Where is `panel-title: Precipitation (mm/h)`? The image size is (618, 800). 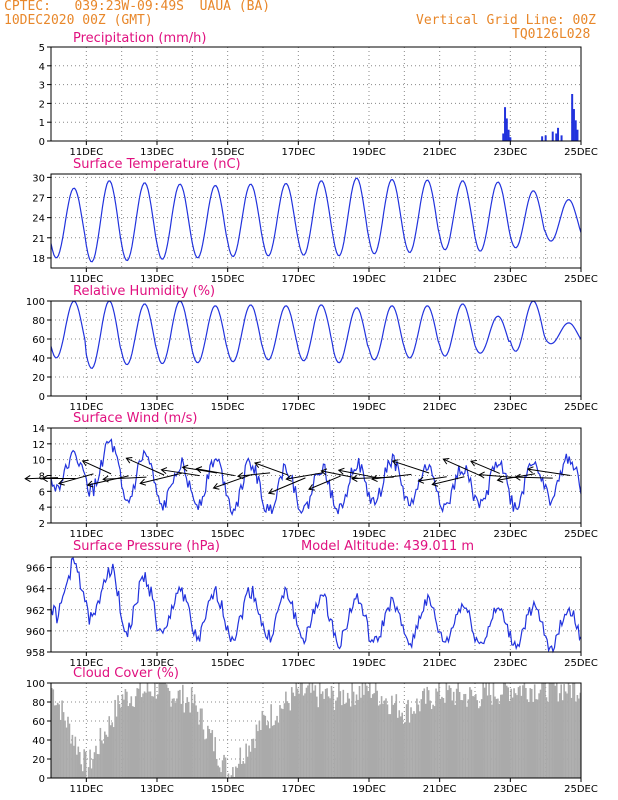 panel-title: Precipitation (mm/h) is located at coordinates (139, 38).